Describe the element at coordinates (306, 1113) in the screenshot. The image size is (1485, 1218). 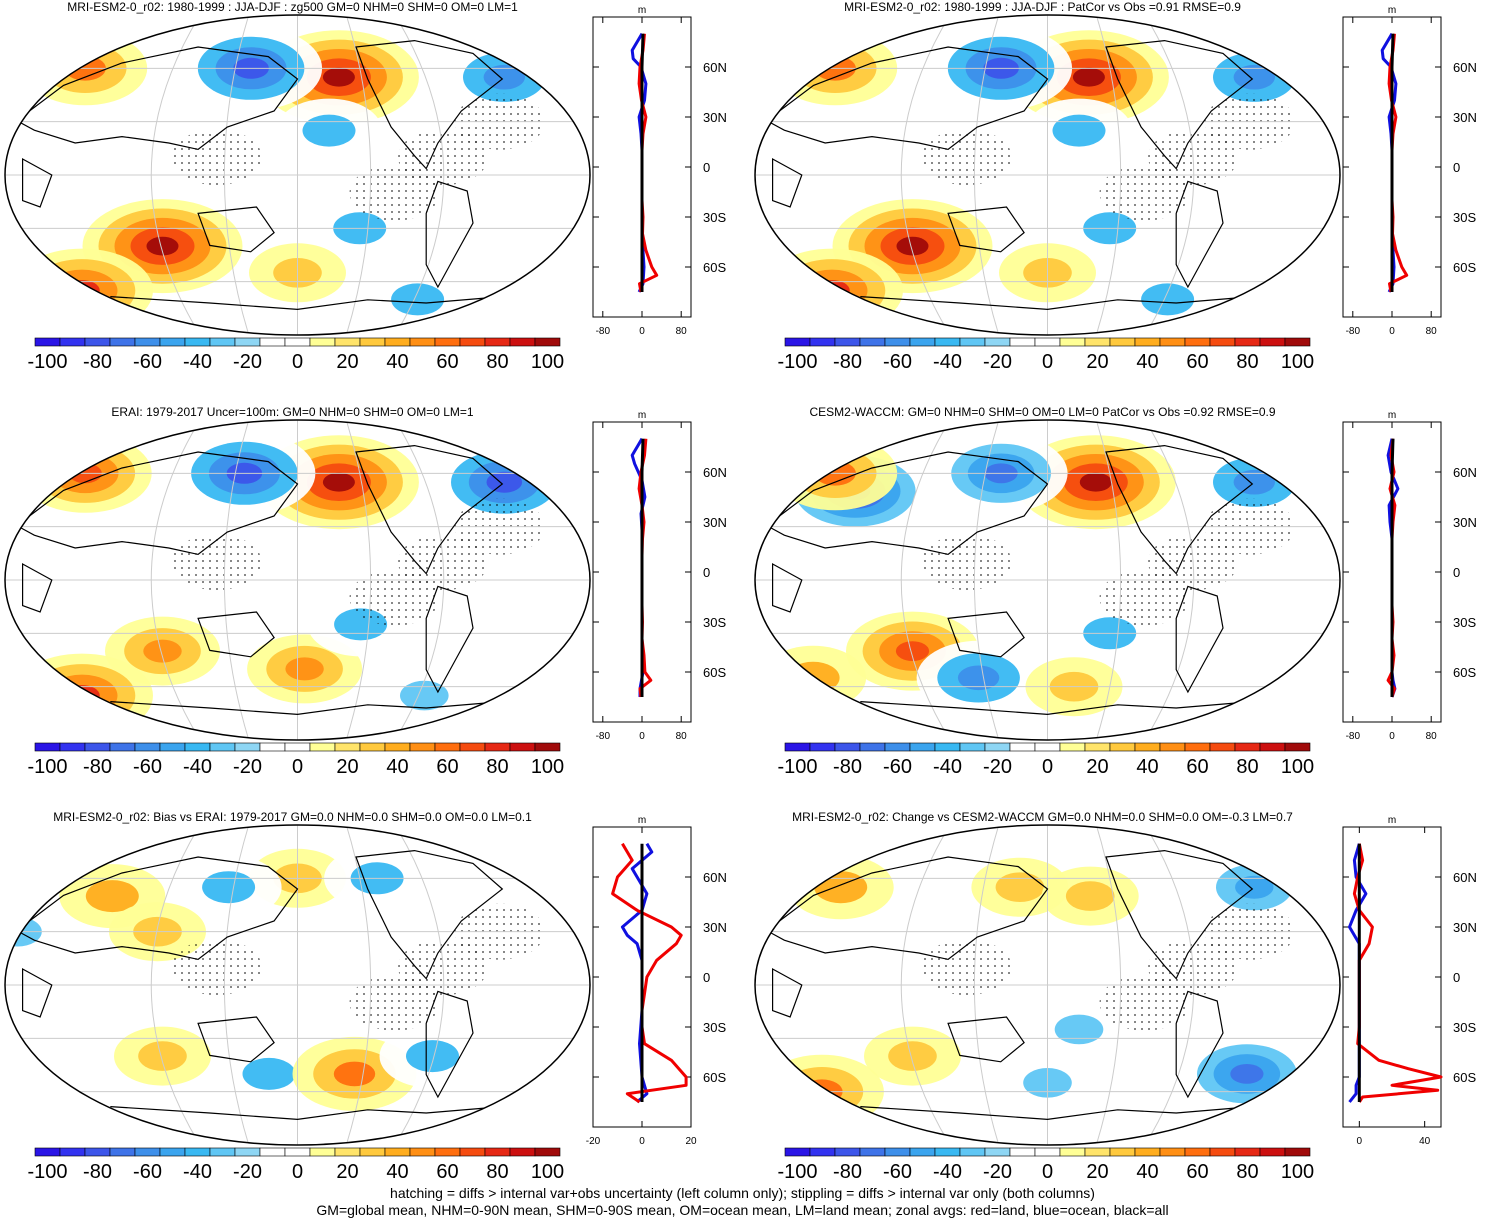
I see `coast-antarctica` at that location.